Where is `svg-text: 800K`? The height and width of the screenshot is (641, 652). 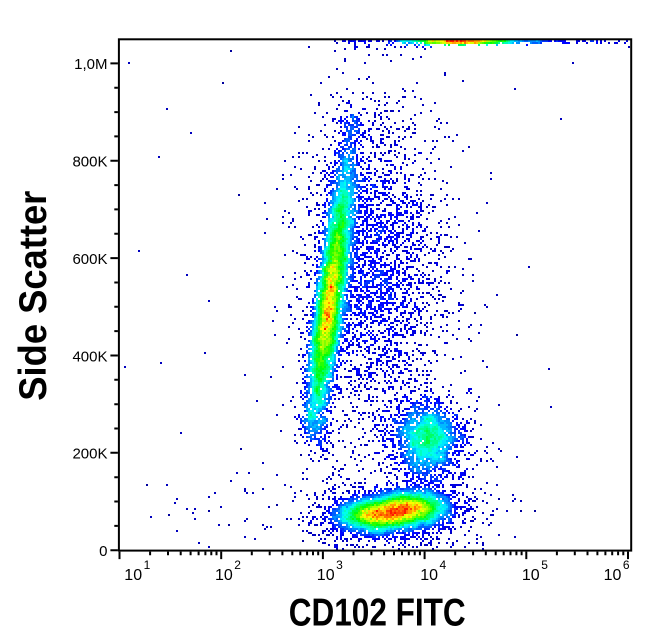
svg-text: 800K is located at coordinates (89, 162).